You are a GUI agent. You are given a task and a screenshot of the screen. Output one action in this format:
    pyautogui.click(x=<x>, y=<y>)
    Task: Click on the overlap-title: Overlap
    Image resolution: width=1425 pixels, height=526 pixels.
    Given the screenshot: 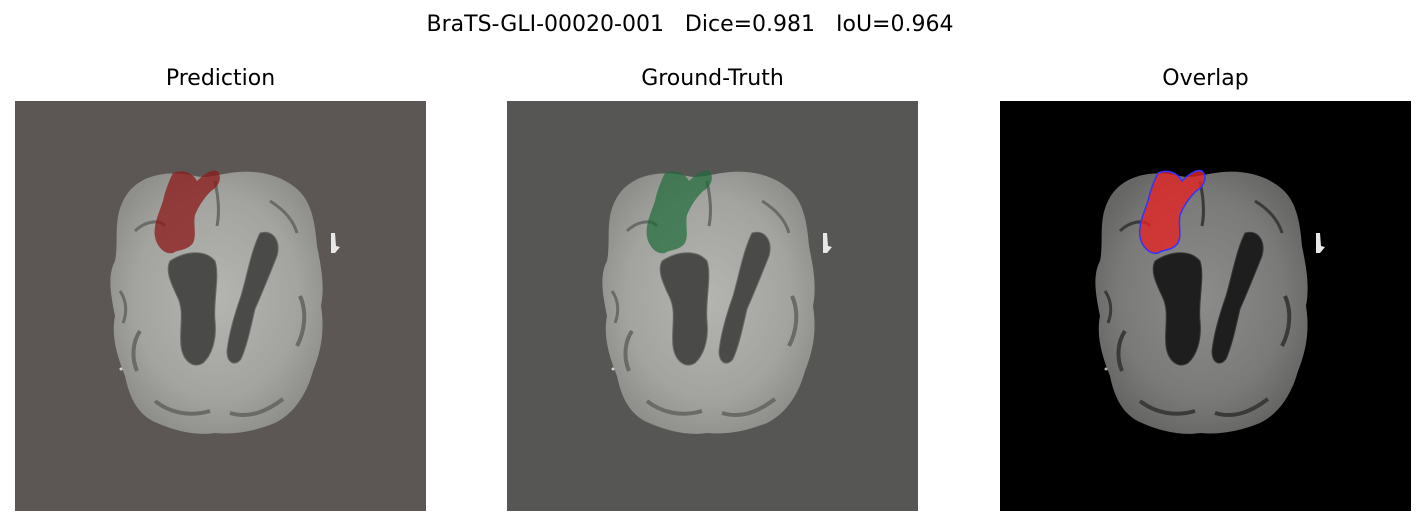 What is the action you would take?
    pyautogui.click(x=1205, y=78)
    